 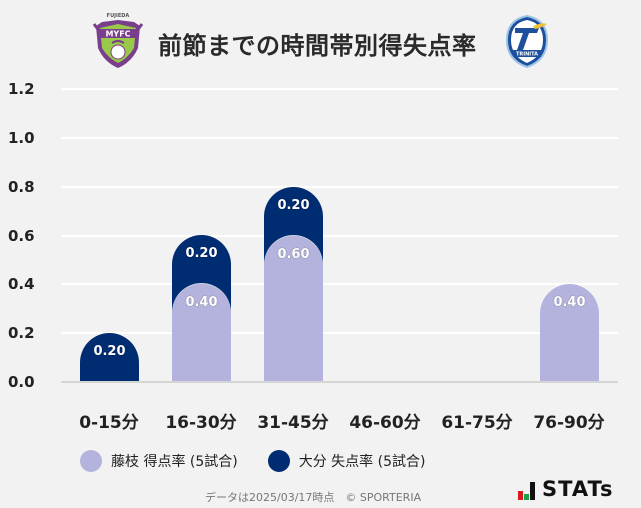 I want to click on legend-item-away: 大分 失点率 (5試合), so click(x=346, y=461).